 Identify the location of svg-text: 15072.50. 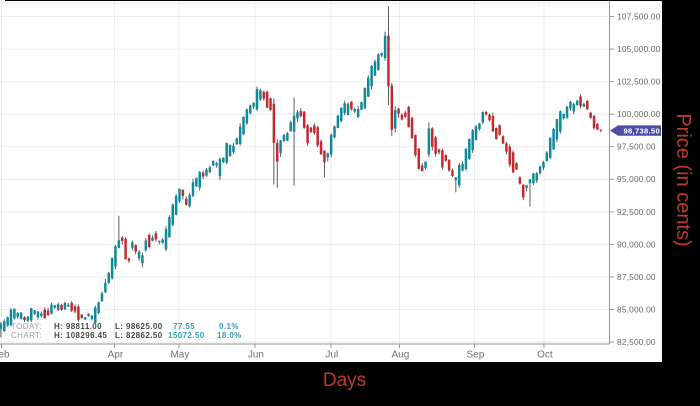
(186, 335).